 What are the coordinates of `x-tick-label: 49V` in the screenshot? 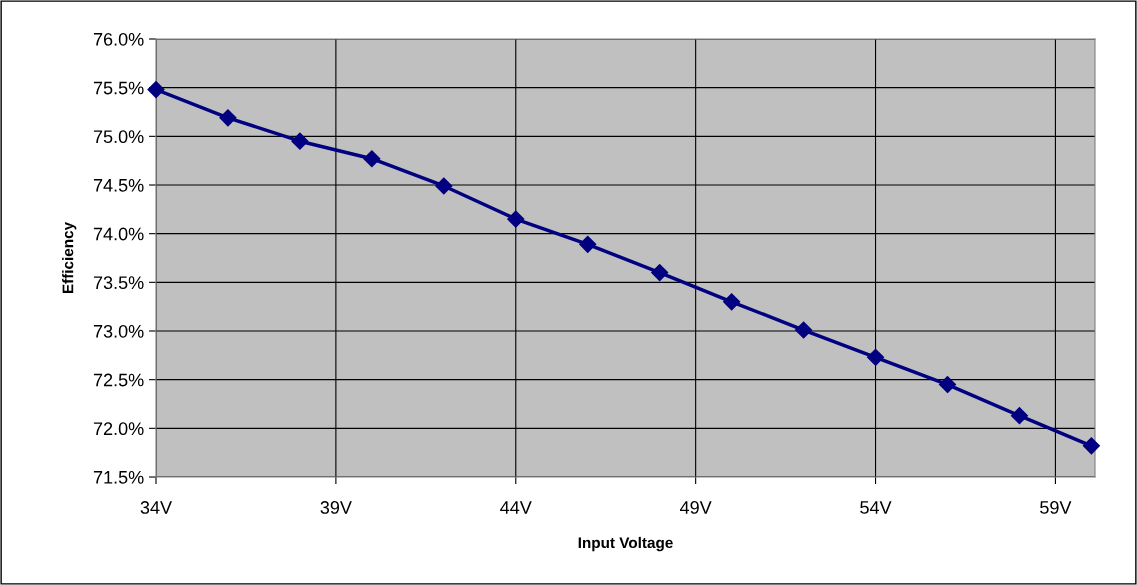 It's located at (696, 507).